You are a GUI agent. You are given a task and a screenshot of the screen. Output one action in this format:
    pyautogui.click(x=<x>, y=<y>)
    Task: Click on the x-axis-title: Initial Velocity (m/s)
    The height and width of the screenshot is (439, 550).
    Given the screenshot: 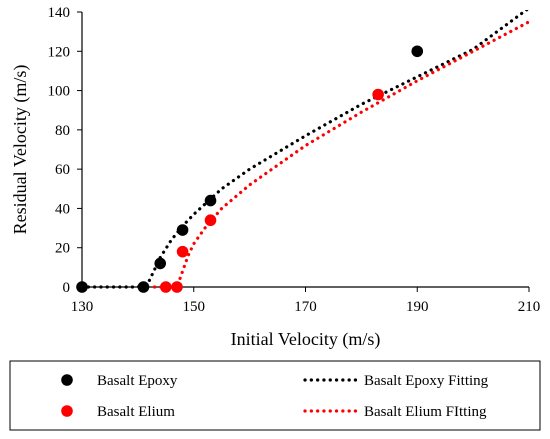 What is the action you would take?
    pyautogui.click(x=306, y=339)
    